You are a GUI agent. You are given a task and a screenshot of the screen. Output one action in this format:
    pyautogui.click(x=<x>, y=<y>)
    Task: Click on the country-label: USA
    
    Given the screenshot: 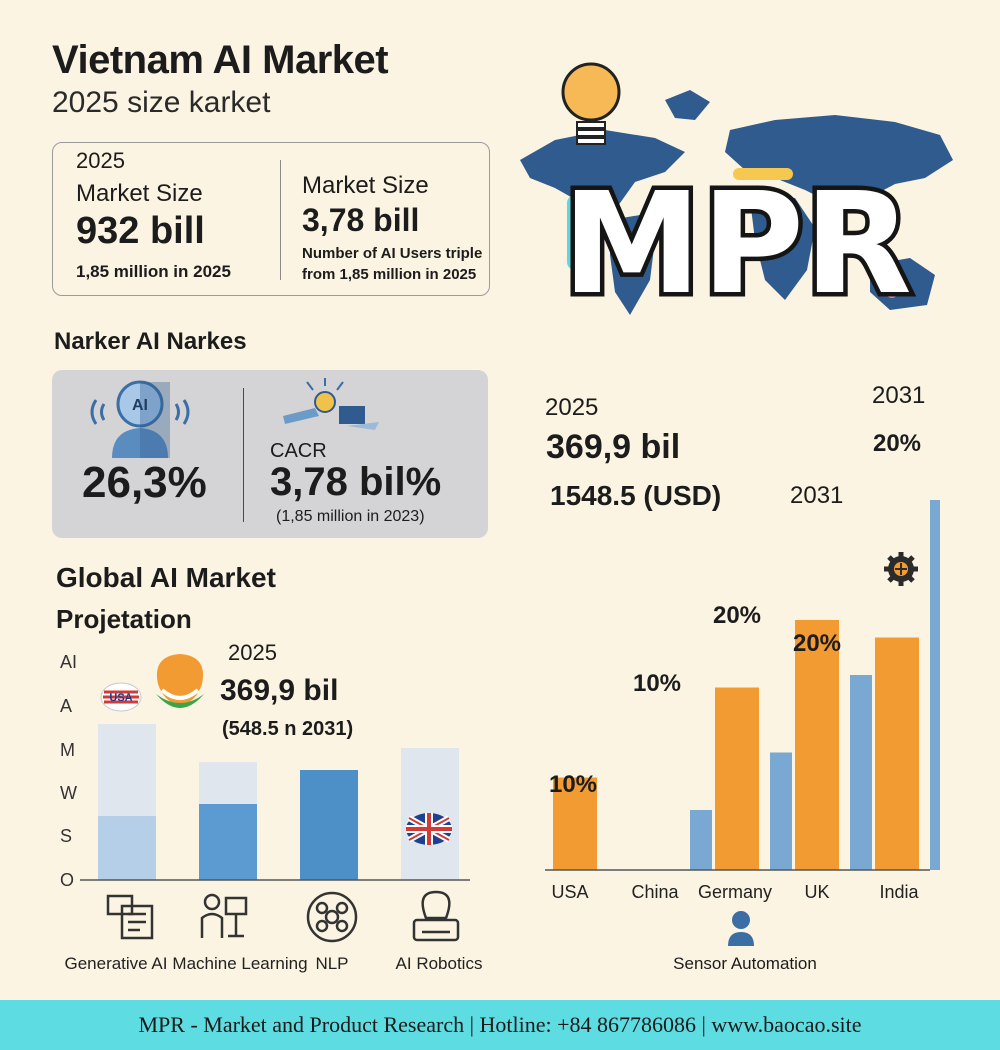 What is the action you would take?
    pyautogui.click(x=570, y=892)
    